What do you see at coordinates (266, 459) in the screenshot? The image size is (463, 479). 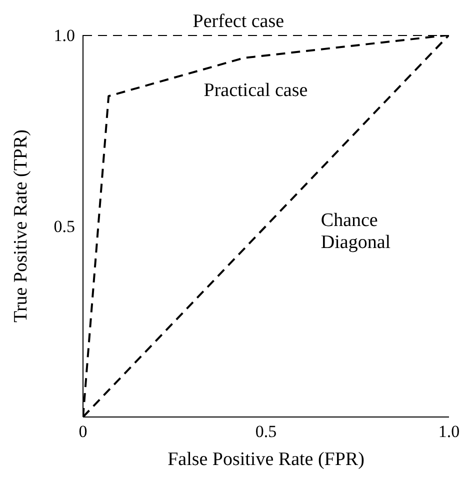 I see `x-axis-title: False Positive Rate (FPR)` at bounding box center [266, 459].